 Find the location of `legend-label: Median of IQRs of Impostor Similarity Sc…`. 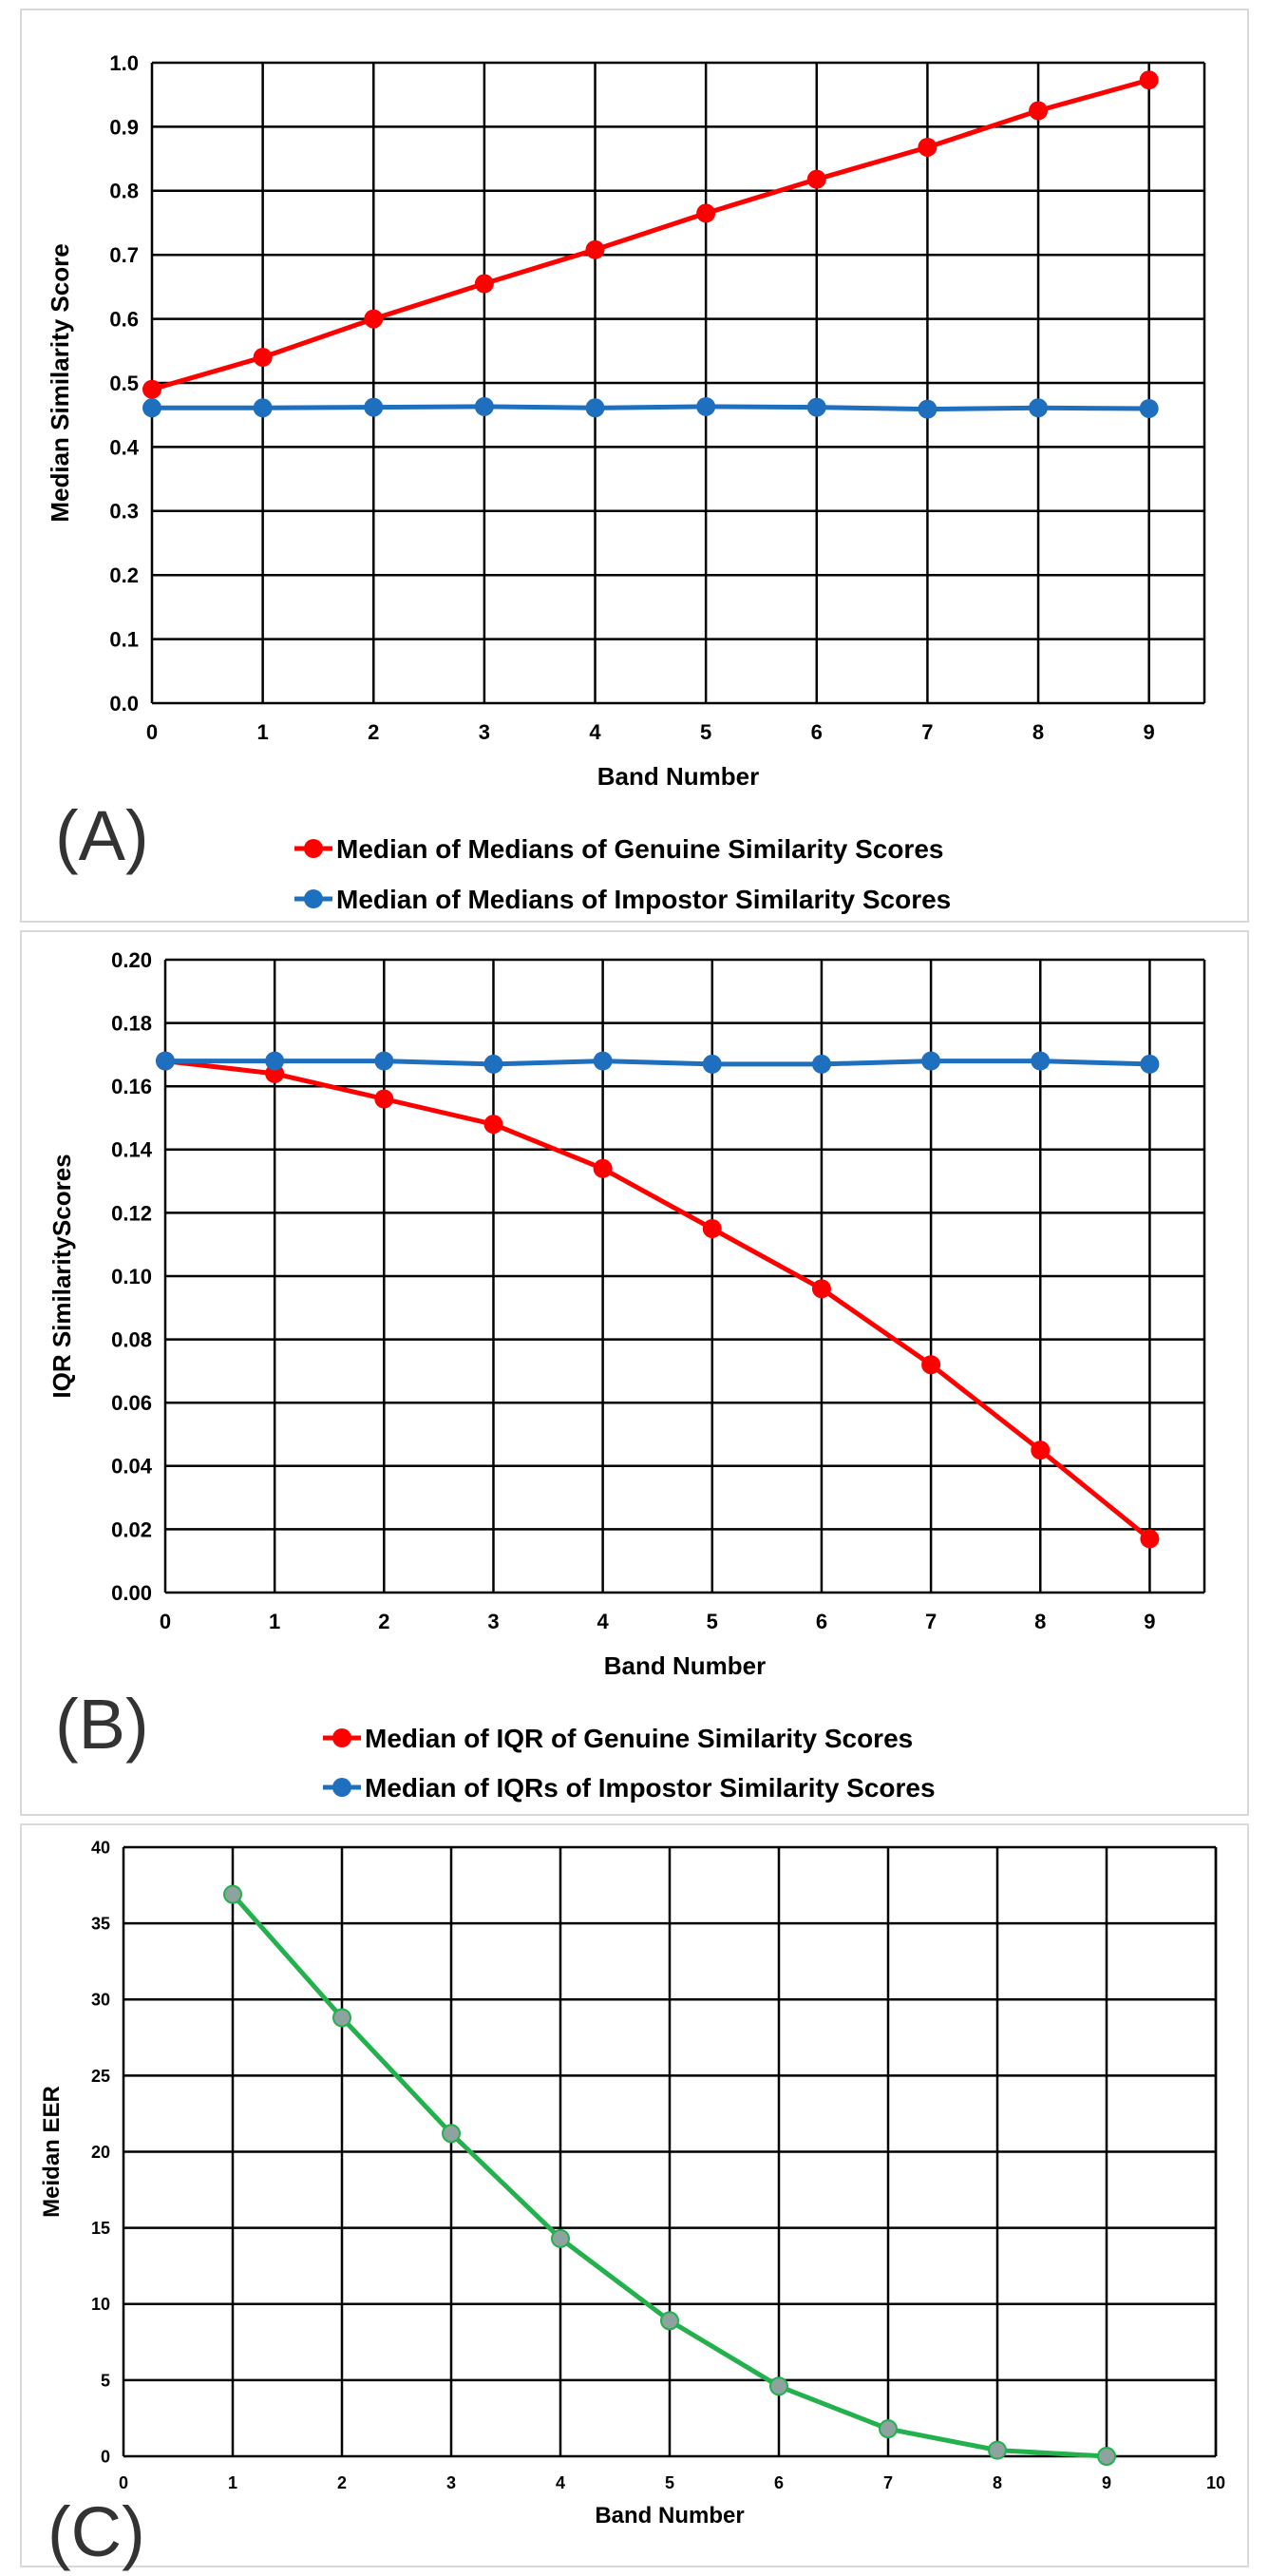

legend-label: Median of IQRs of Impostor Similarity Sc… is located at coordinates (650, 1788).